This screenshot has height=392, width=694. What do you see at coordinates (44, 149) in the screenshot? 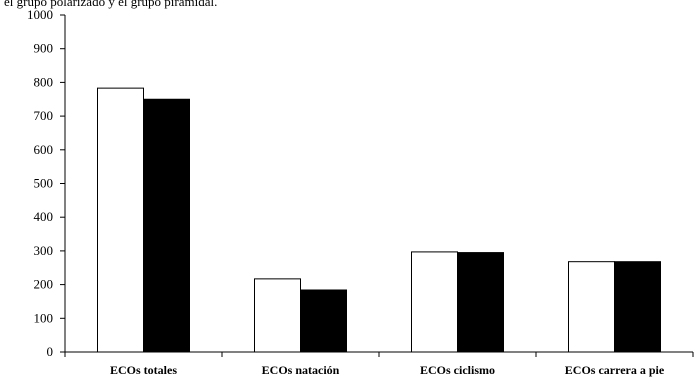
I see `y-tick-label: 600` at bounding box center [44, 149].